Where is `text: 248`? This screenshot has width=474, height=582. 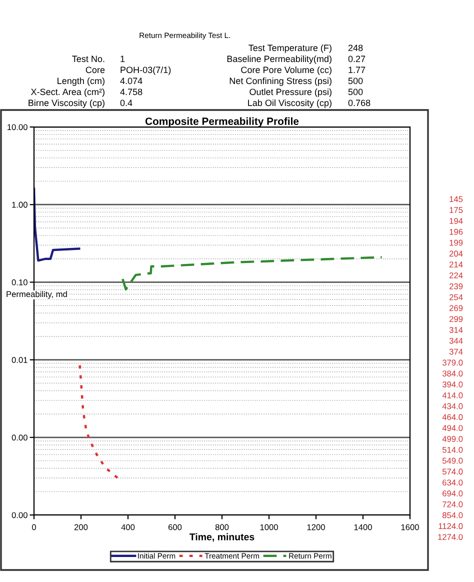
text: 248 is located at coordinates (355, 48).